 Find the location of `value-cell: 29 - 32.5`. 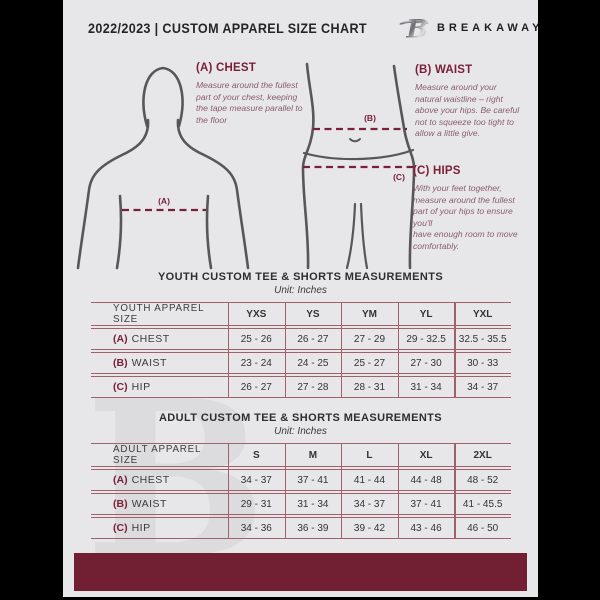

value-cell: 29 - 32.5 is located at coordinates (426, 339).